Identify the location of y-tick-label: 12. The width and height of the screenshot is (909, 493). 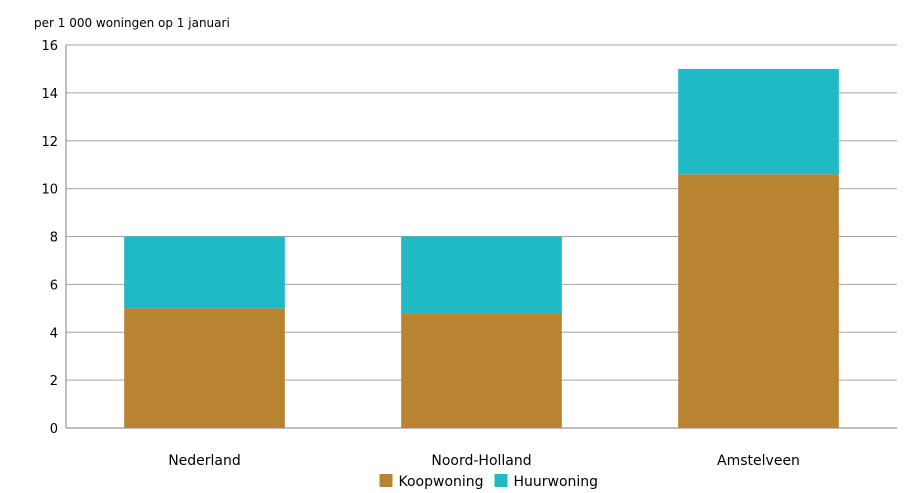
(49, 142).